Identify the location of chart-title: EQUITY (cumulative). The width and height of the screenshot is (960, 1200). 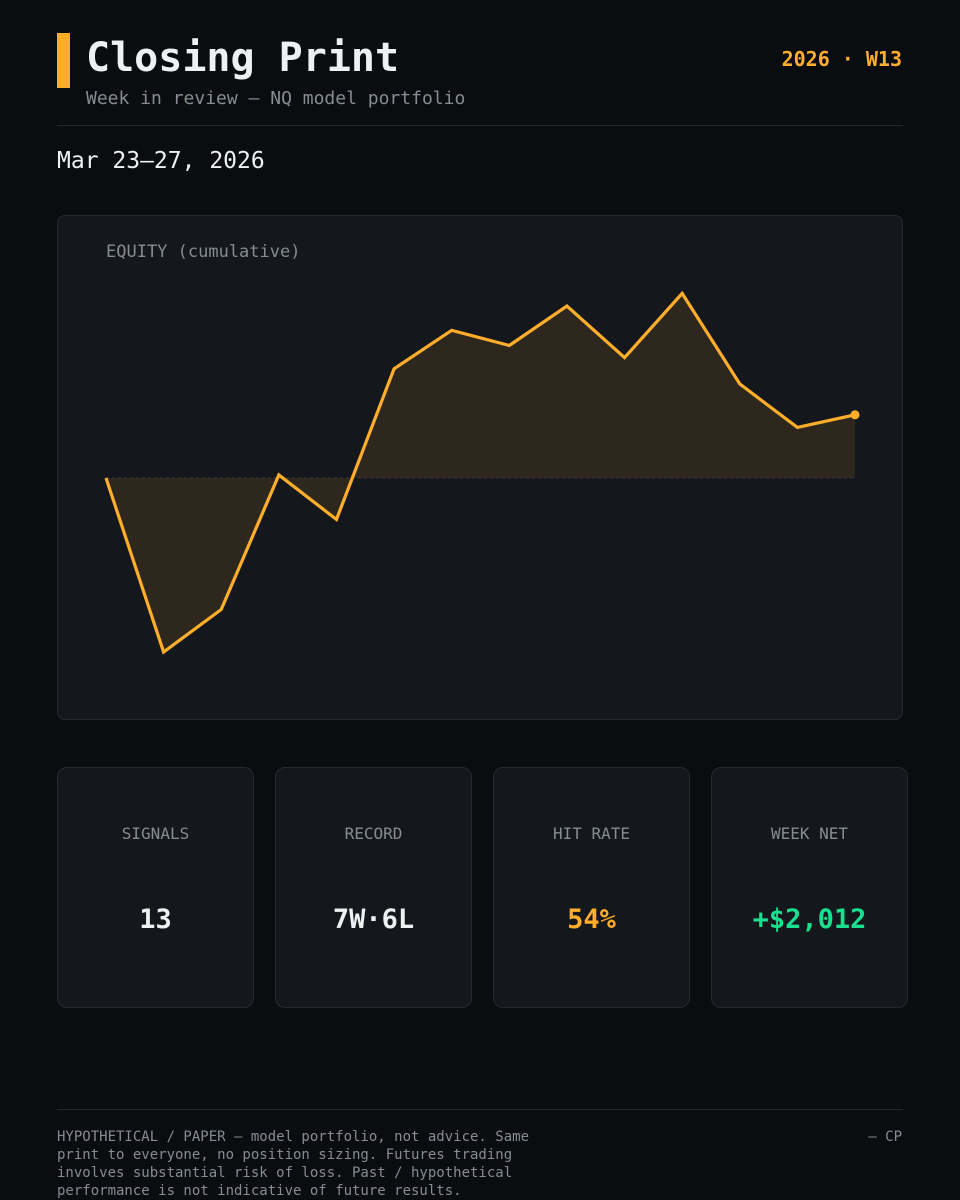
(203, 252).